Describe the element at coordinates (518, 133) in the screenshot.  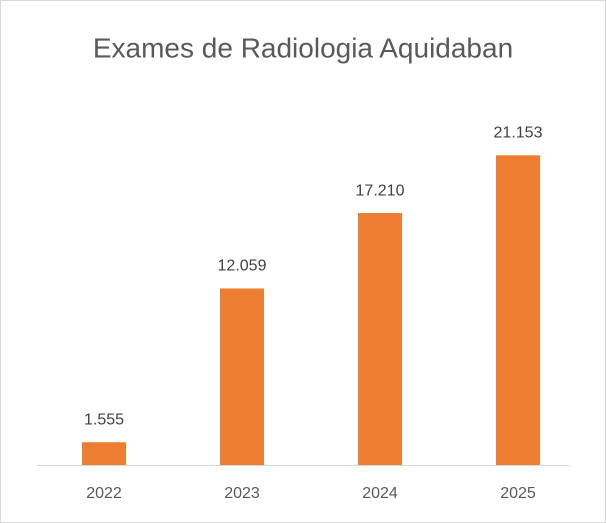
I see `data-label: 21.153` at that location.